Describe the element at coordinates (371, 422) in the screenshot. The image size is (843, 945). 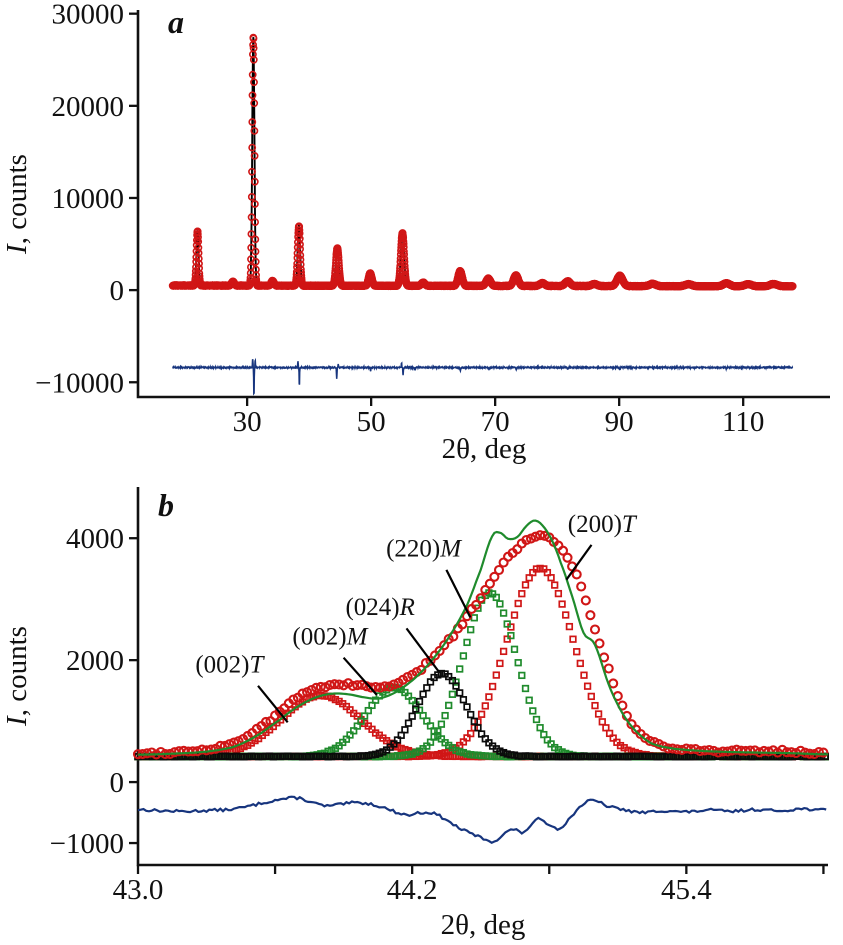
I see `x-tick-label: 50` at that location.